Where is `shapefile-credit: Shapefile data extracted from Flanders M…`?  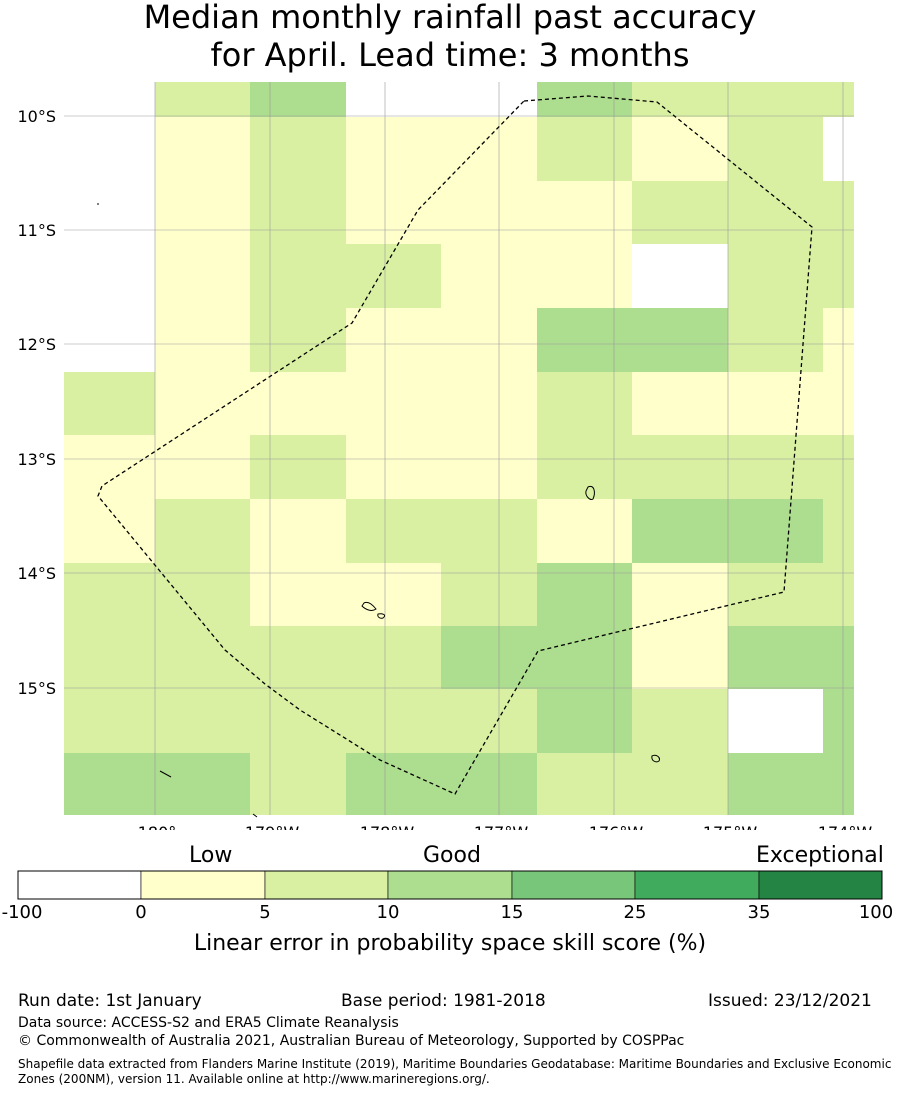 shapefile-credit: Shapefile data extracted from Flanders M… is located at coordinates (455, 1071).